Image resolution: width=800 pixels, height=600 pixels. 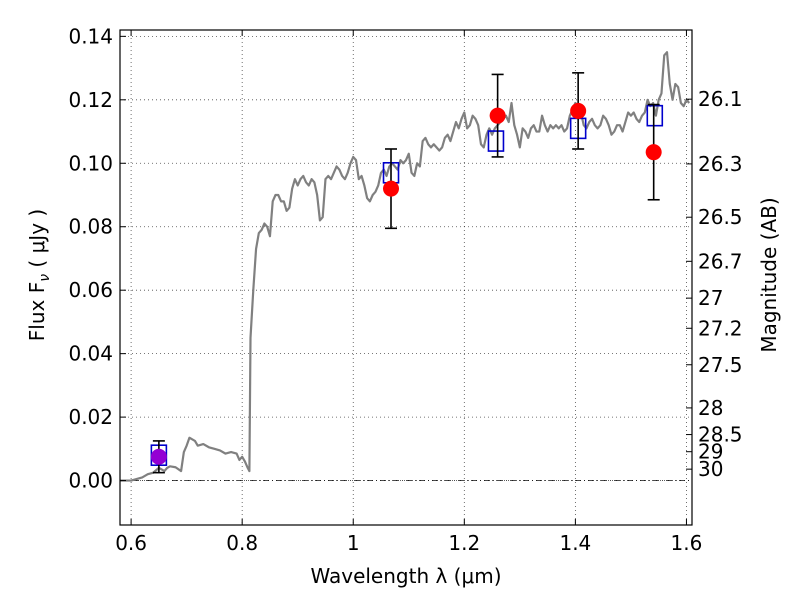 I want to click on right-tick-label: 26.7, so click(x=720, y=261).